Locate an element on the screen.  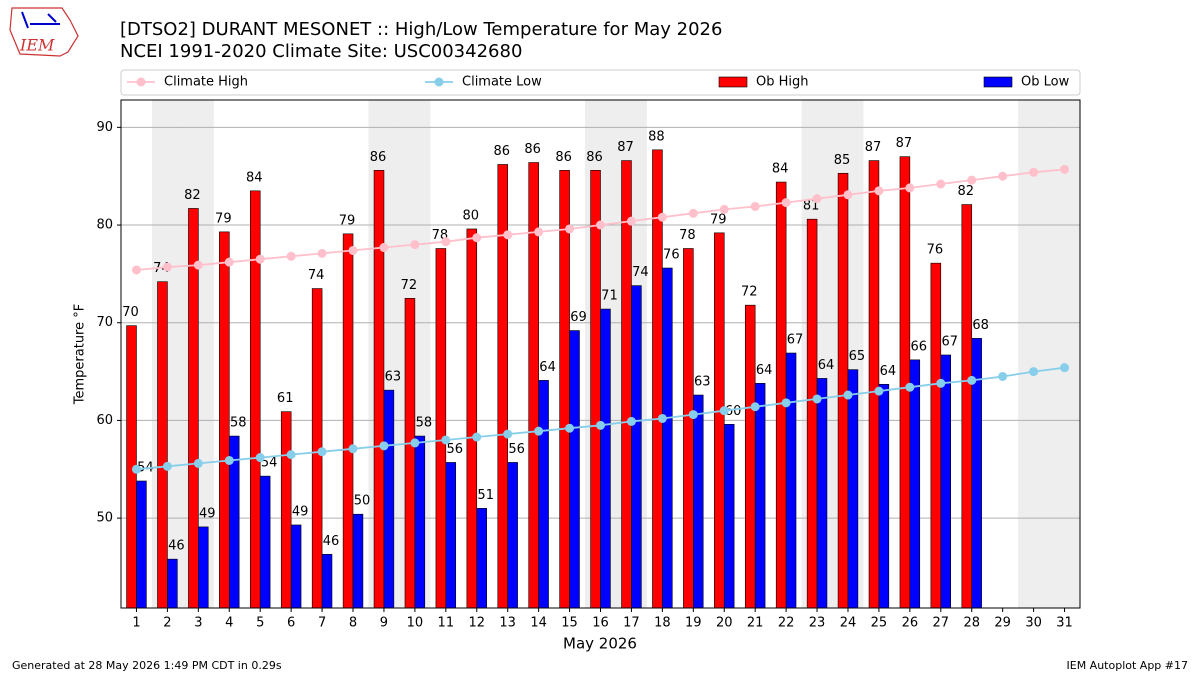
data-label: 58 is located at coordinates (424, 423).